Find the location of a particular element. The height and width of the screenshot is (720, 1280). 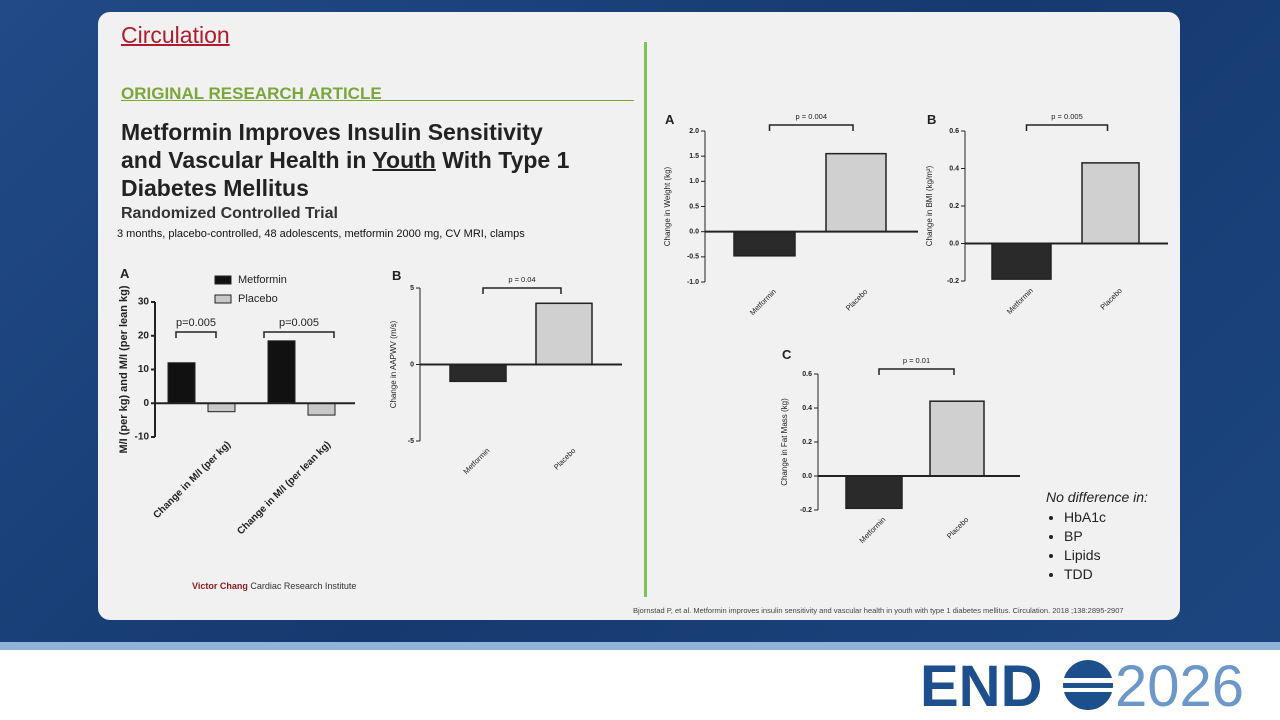

y-axis-label: Change in BMI (kg/m²) is located at coordinates (929, 205).